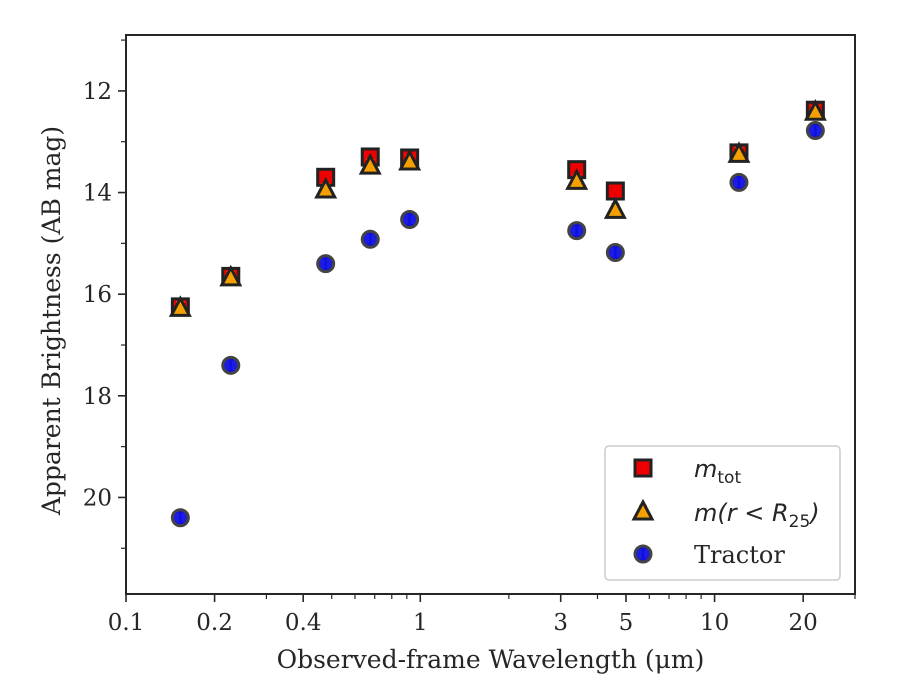 The width and height of the screenshot is (900, 700). Describe the element at coordinates (51, 321) in the screenshot. I see `y-axis-label: Apparent Brightness (AB mag)` at that location.